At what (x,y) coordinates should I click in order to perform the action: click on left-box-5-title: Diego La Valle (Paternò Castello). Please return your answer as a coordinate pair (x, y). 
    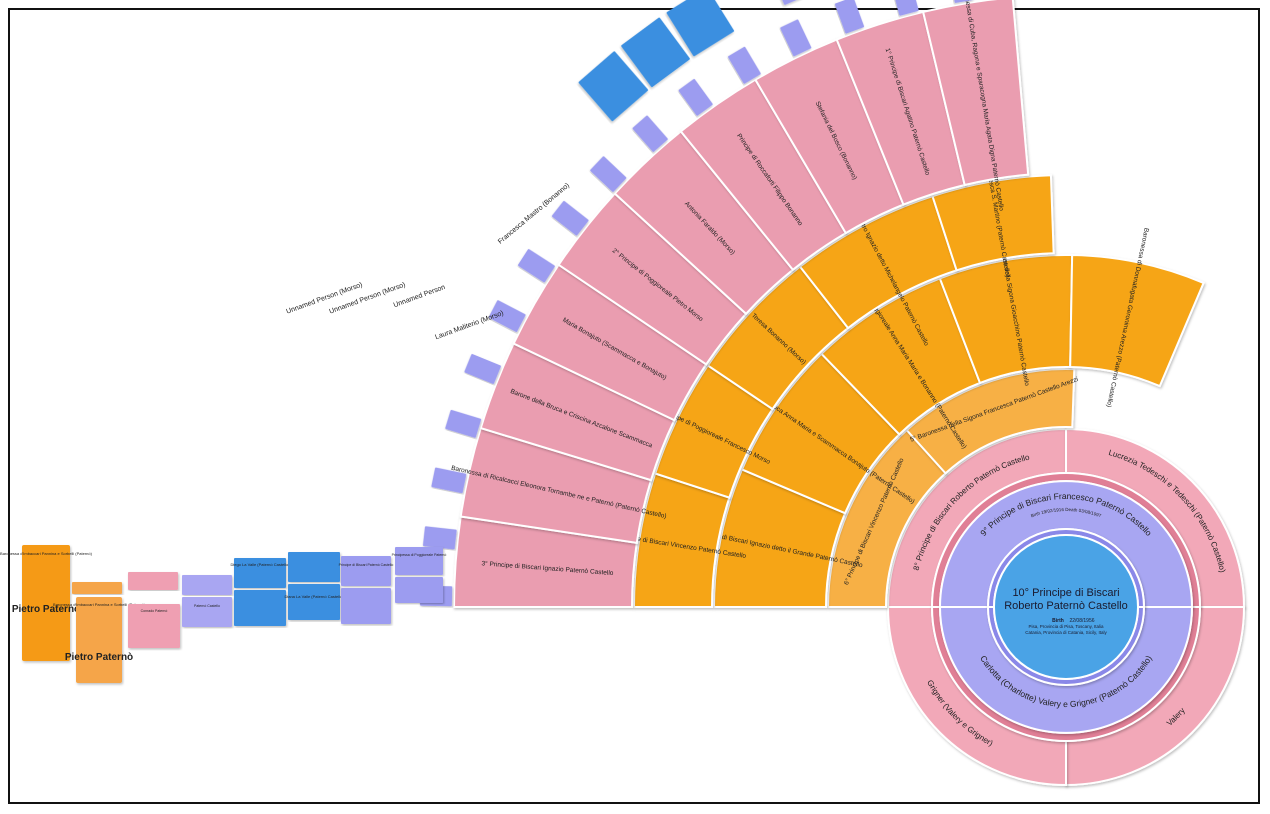
    Looking at the image, I should click on (260, 564).